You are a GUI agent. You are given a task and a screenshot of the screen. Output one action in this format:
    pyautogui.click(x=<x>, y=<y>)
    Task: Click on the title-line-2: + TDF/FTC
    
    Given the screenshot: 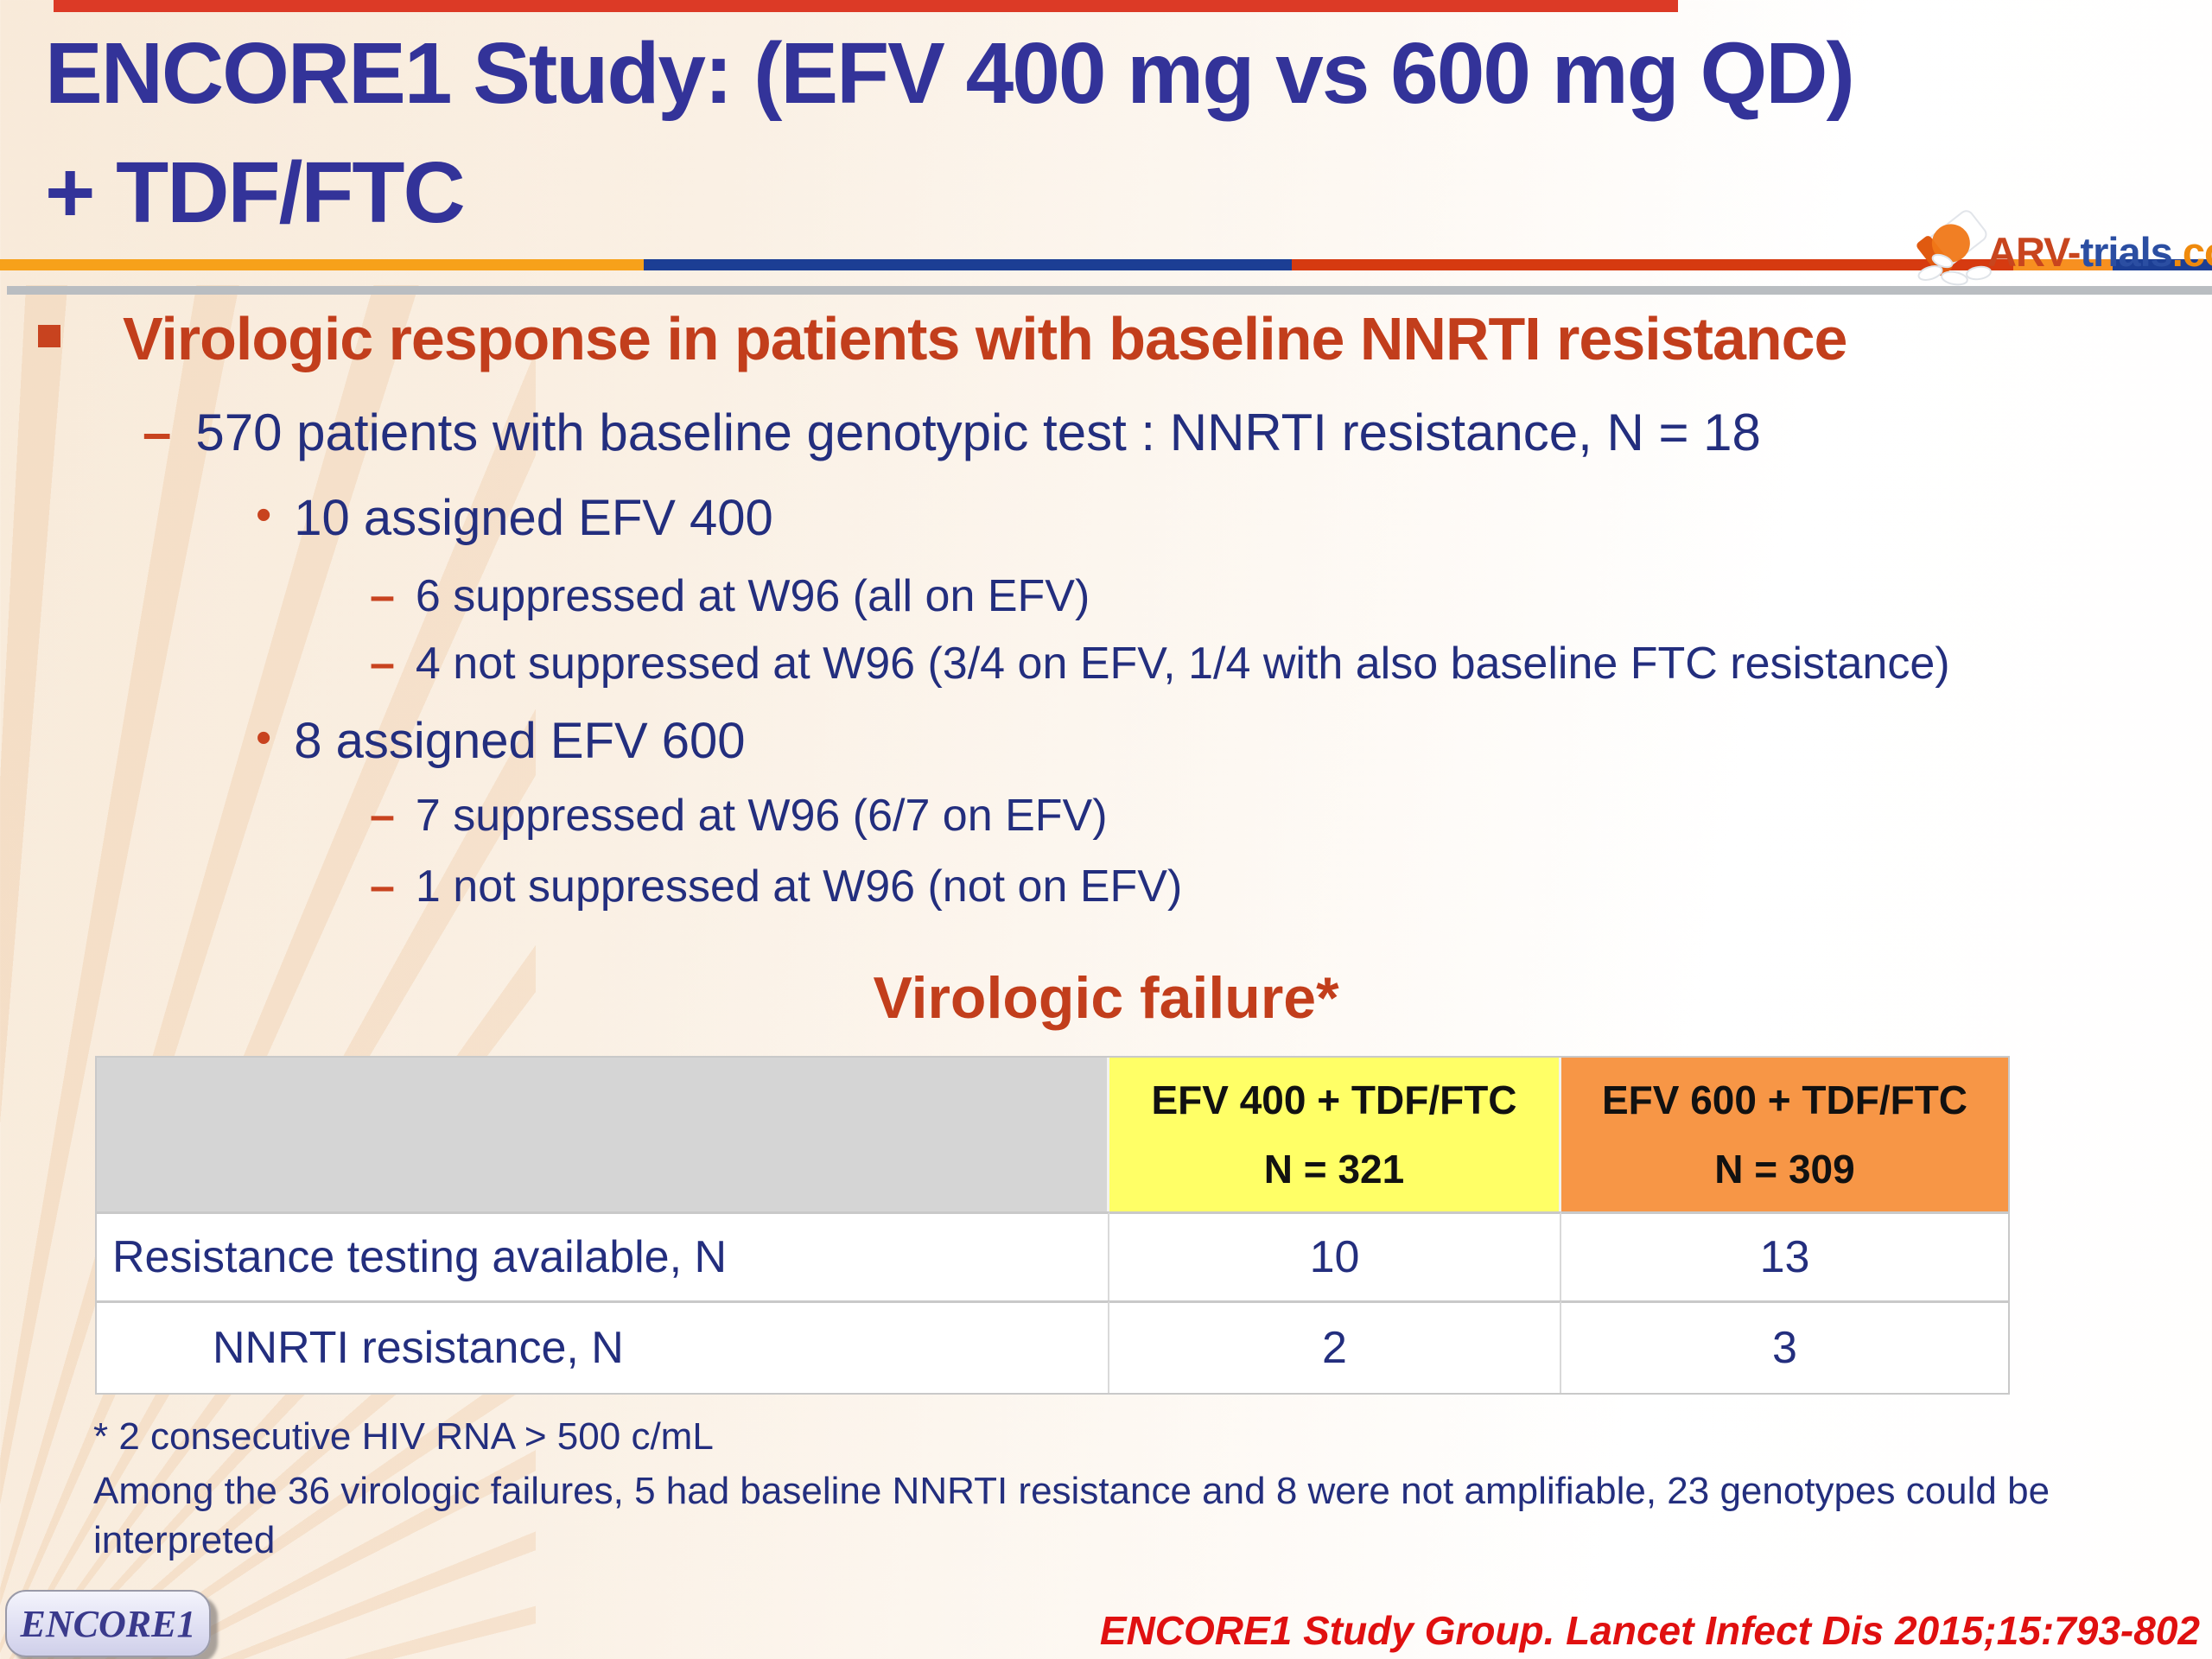 What is the action you would take?
    pyautogui.click(x=255, y=192)
    